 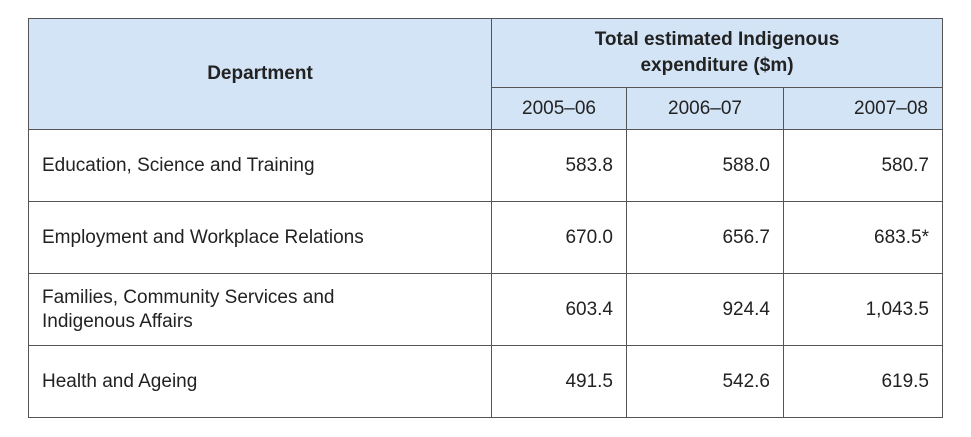 I want to click on value-cell: 603.4, so click(x=559, y=309).